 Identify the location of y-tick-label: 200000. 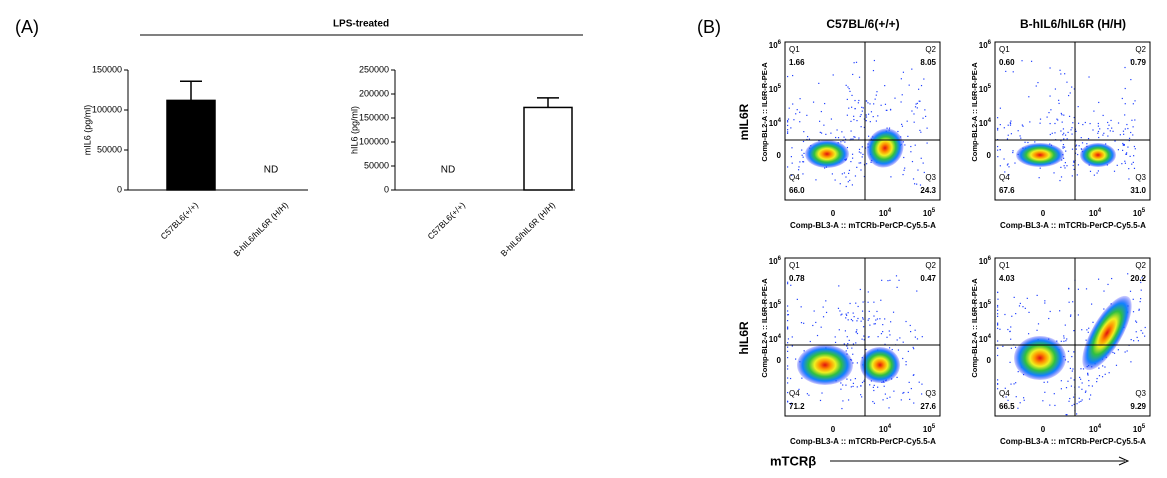
(374, 93).